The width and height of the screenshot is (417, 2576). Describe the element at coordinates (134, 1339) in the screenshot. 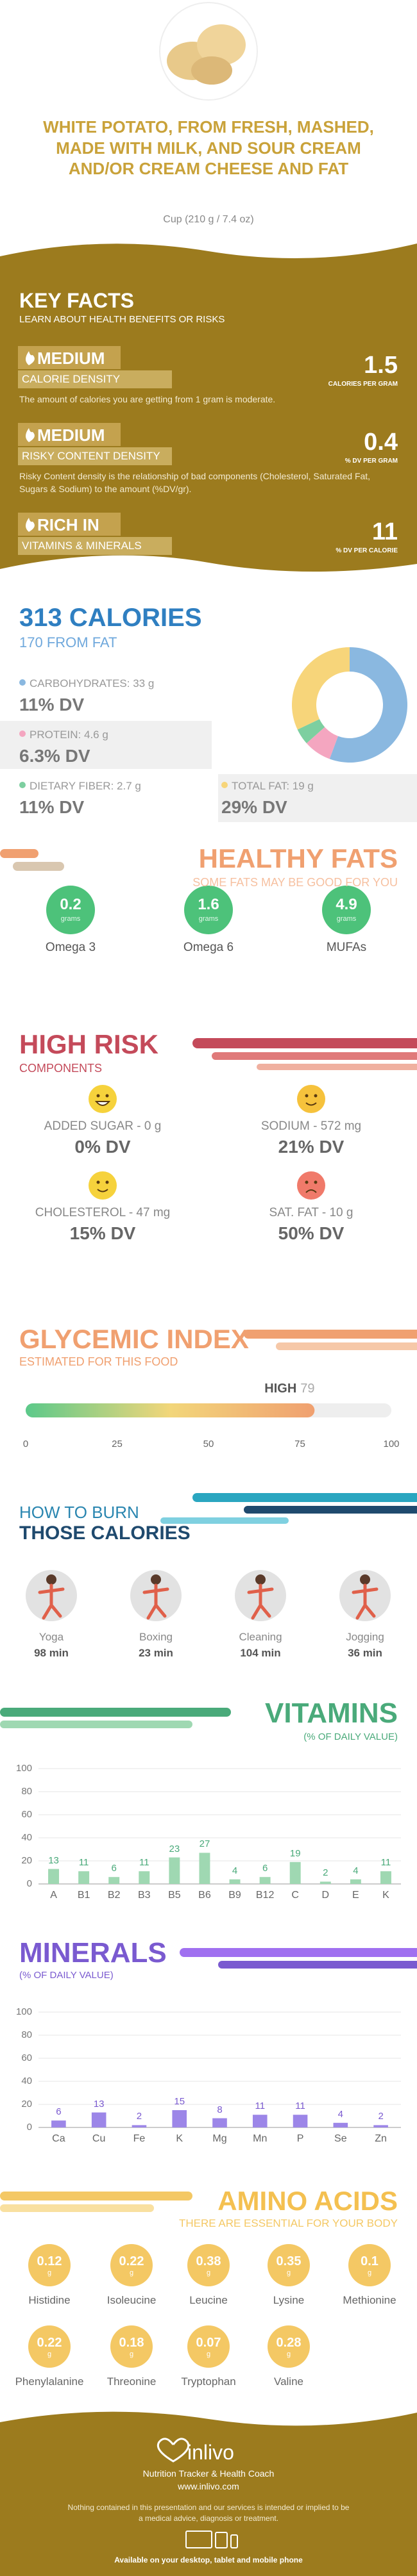

I see `section-title: GLYCEMIC INDEX` at that location.